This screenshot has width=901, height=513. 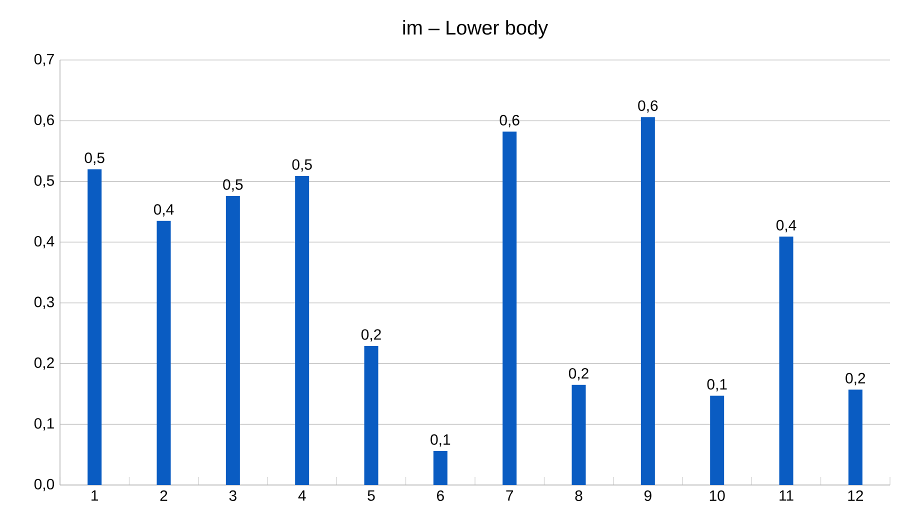 What do you see at coordinates (717, 495) in the screenshot?
I see `x-tick-label: 10` at bounding box center [717, 495].